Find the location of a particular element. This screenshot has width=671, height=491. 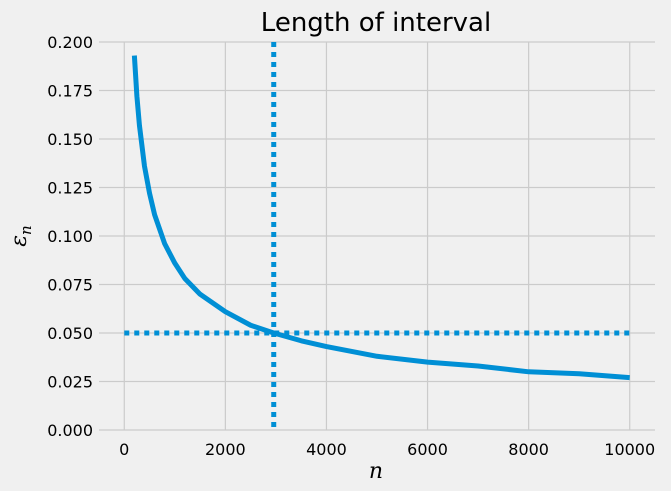

svg-text: εn is located at coordinates (21, 235).